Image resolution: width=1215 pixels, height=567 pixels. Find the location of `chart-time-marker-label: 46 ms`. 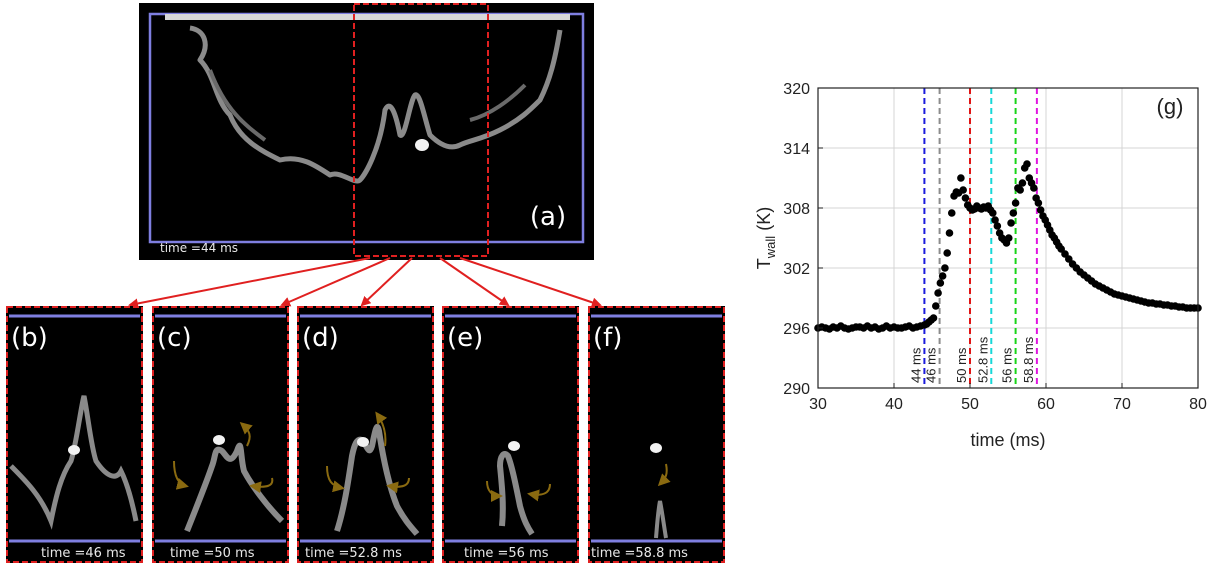

chart-time-marker-label: 46 ms is located at coordinates (931, 365).